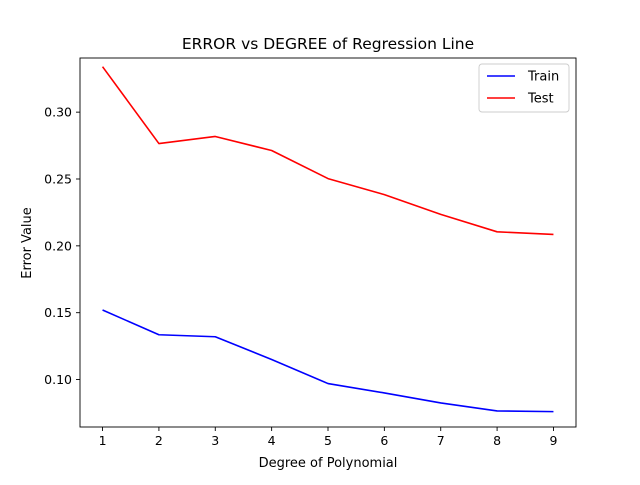 Image resolution: width=640 pixels, height=485 pixels. I want to click on y-tick-label: 0.25, so click(58, 178).